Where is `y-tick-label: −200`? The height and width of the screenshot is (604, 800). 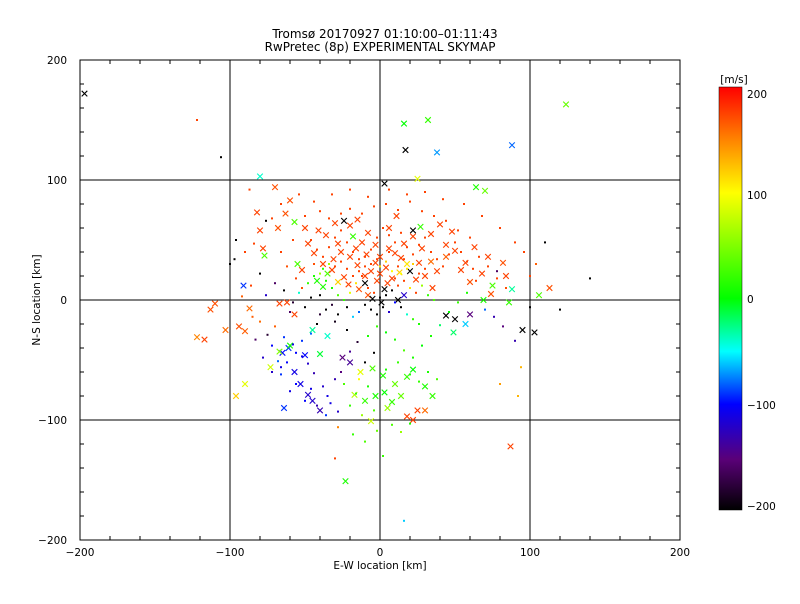 y-tick-label: −200 is located at coordinates (52, 541).